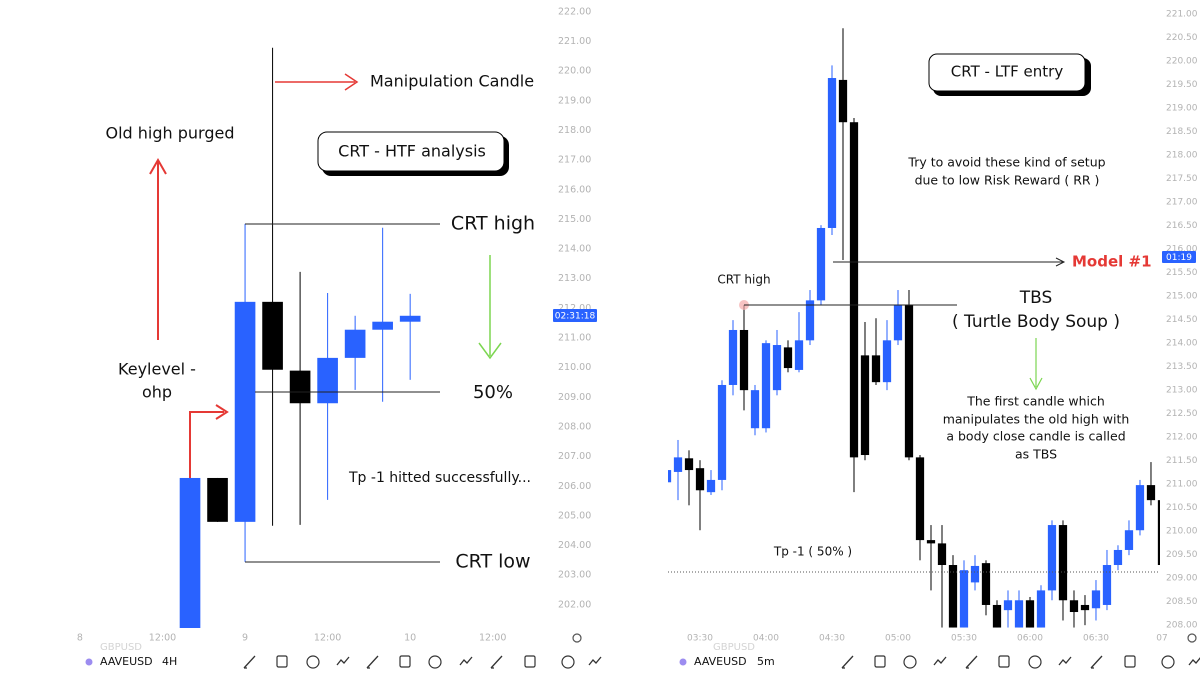 This screenshot has width=1200, height=675. What do you see at coordinates (80, 638) in the screenshot?
I see `x-tick-label: 8` at bounding box center [80, 638].